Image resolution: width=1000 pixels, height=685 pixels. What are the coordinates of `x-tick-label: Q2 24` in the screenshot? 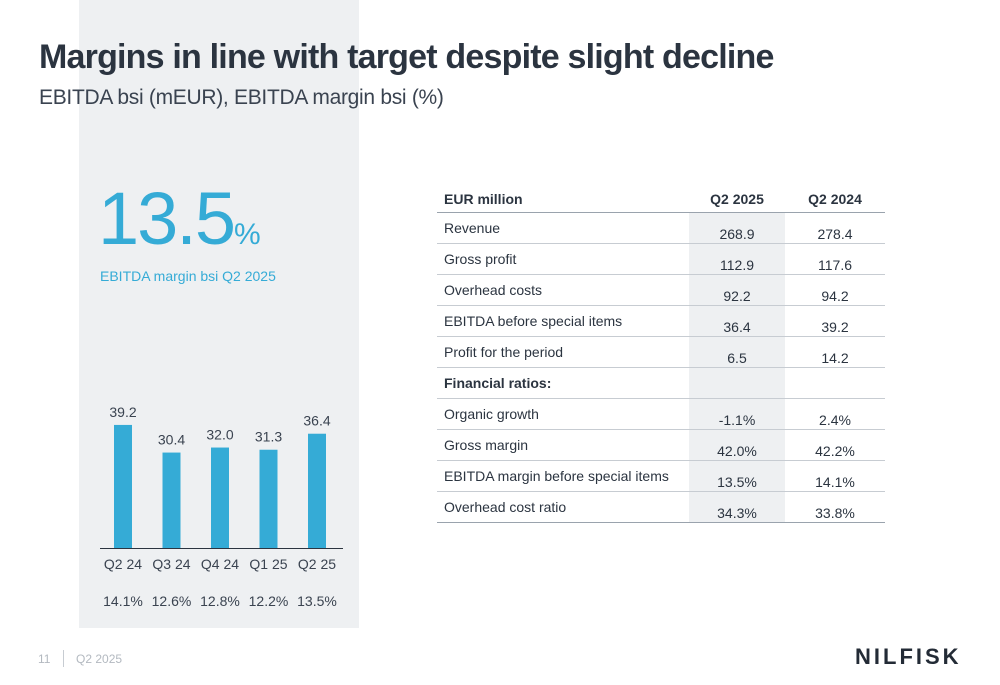 It's located at (123, 564).